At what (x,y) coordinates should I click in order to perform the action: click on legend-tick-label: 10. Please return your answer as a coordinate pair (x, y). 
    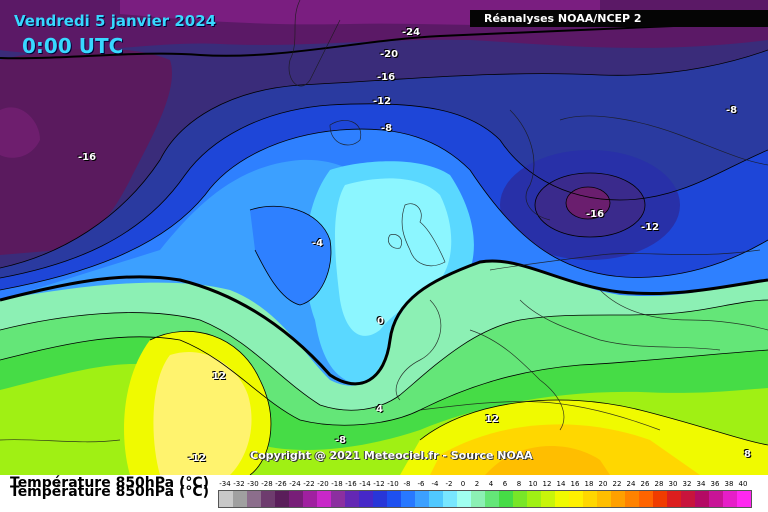
    Looking at the image, I should click on (533, 484).